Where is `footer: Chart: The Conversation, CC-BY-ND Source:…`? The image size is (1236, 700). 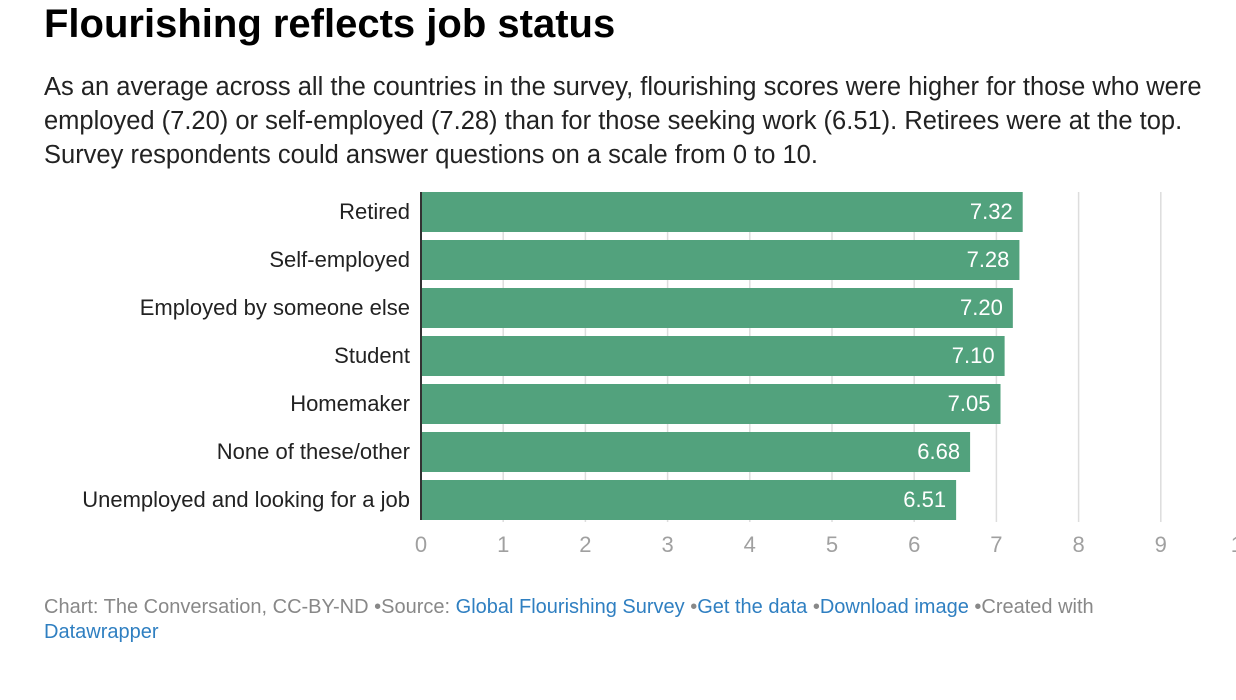
footer: Chart: The Conversation, CC-BY-ND Source:… is located at coordinates (624, 620).